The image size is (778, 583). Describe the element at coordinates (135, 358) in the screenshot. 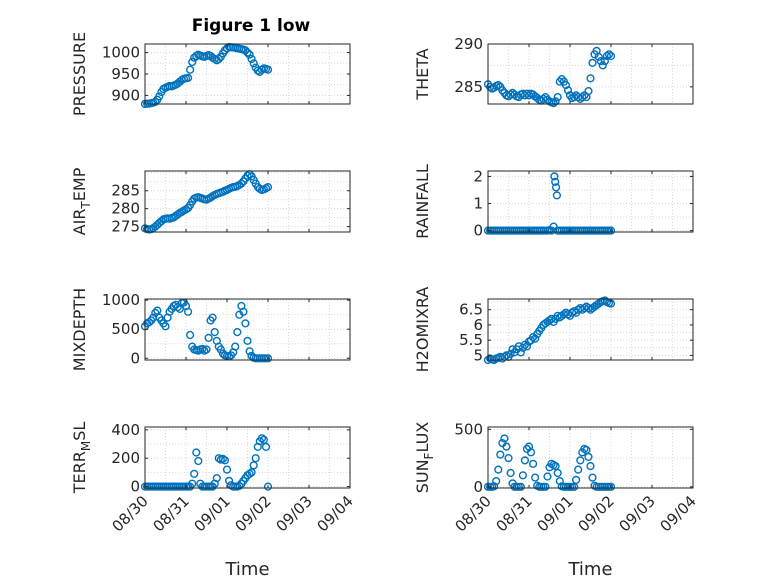

I see `y-tick-label: 0` at that location.